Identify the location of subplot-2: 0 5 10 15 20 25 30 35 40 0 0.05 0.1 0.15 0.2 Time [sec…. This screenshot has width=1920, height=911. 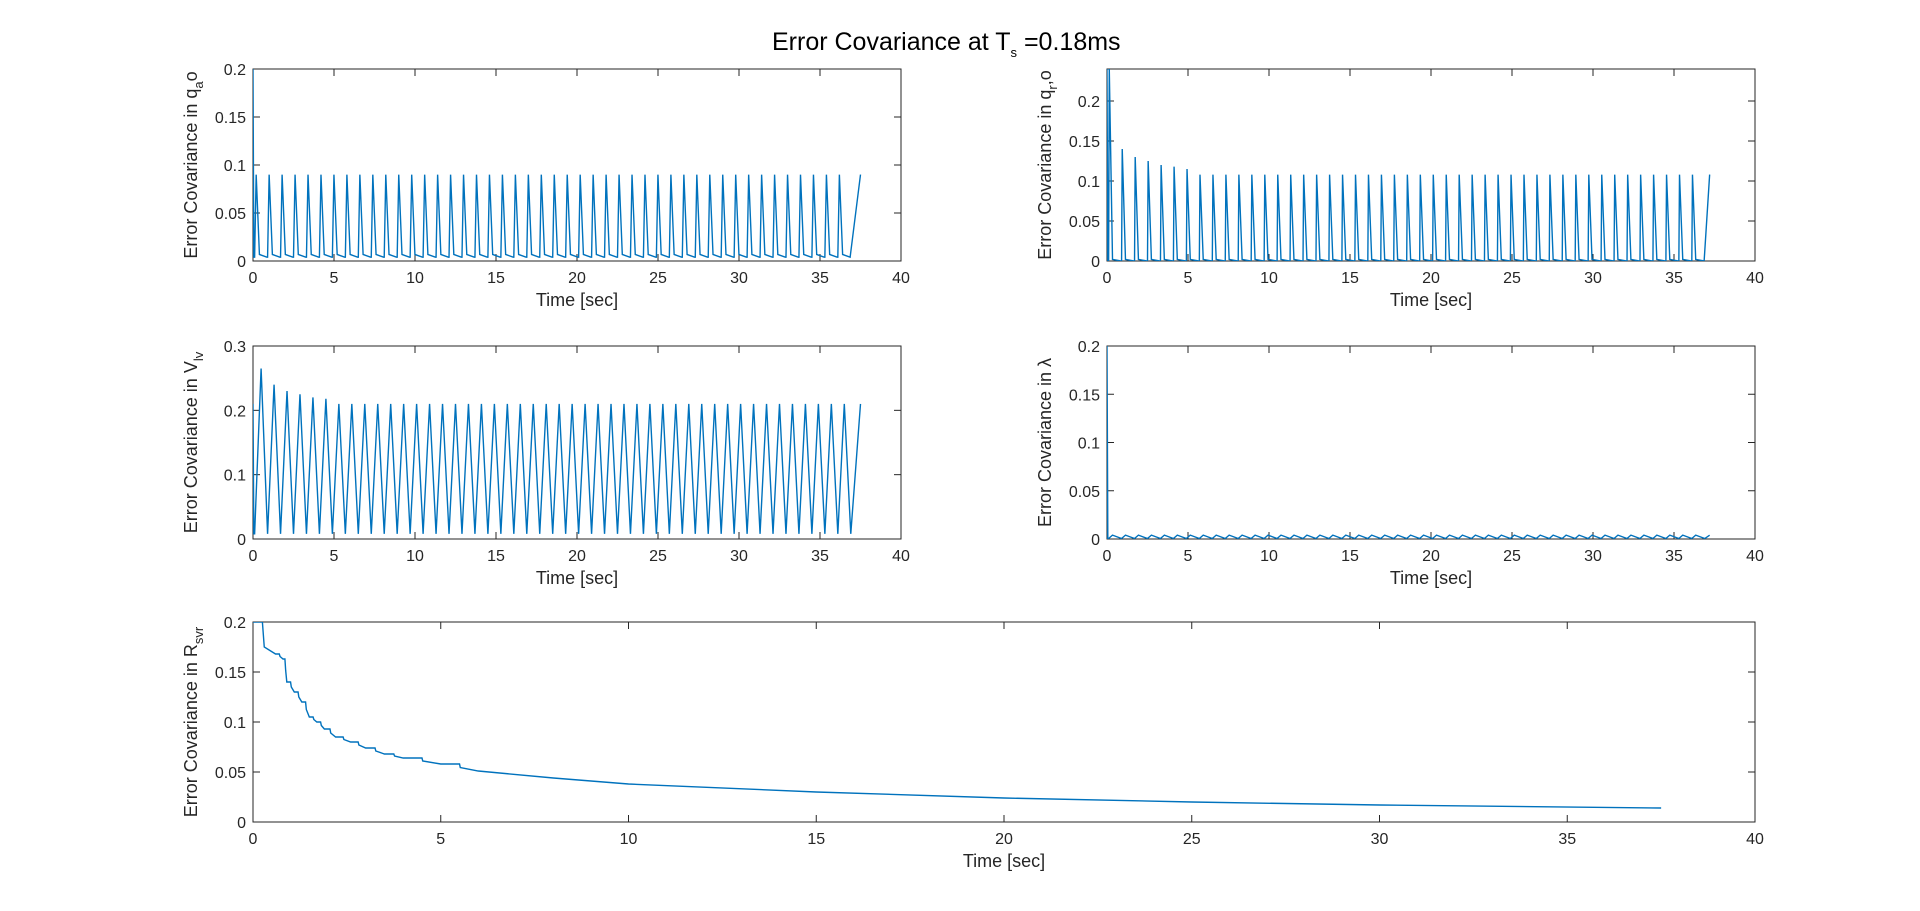
(1399, 189).